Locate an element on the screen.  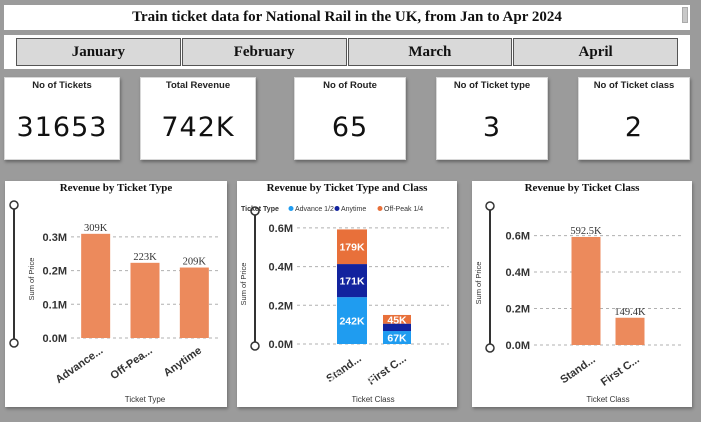
chart-title: Revenue by Ticket Type and Class is located at coordinates (347, 188).